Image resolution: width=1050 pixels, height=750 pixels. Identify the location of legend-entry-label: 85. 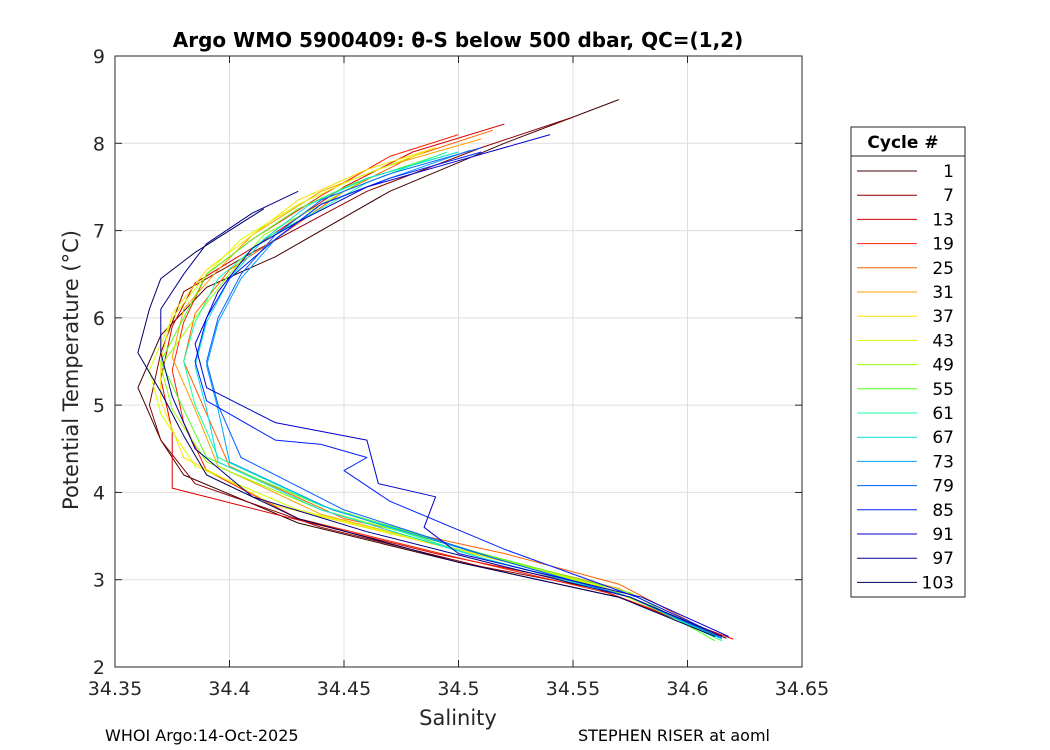
(943, 511).